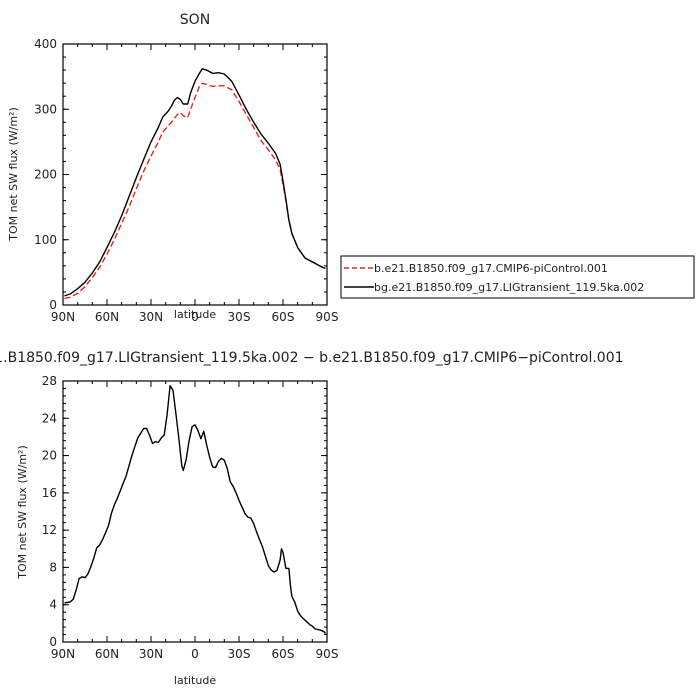  Describe the element at coordinates (151, 654) in the screenshot. I see `bottom-x-tick-label: 30N` at that location.